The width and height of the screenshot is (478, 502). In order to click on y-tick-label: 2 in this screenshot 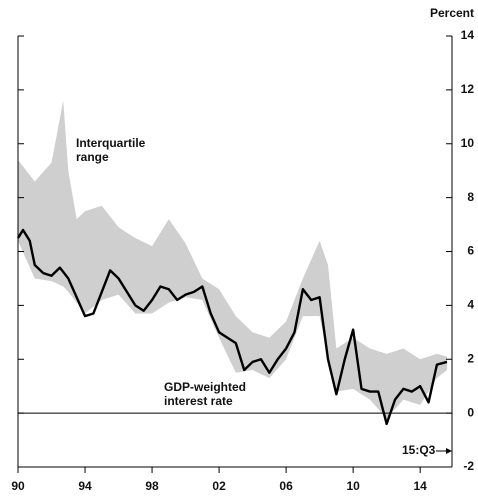, I will do `click(470, 358)`.